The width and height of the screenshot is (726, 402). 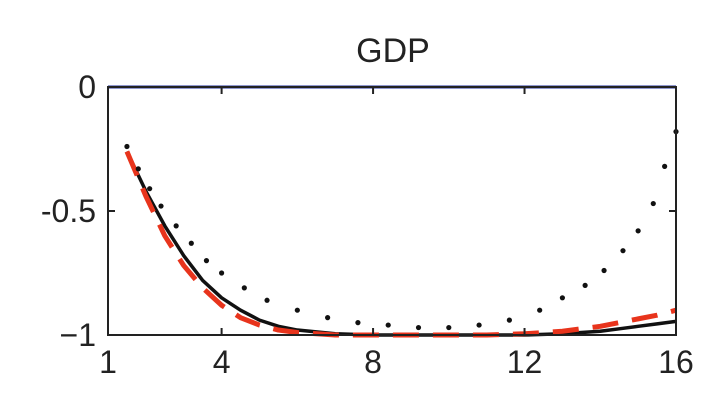 What do you see at coordinates (222, 362) in the screenshot?
I see `x-tick-label: 4` at bounding box center [222, 362].